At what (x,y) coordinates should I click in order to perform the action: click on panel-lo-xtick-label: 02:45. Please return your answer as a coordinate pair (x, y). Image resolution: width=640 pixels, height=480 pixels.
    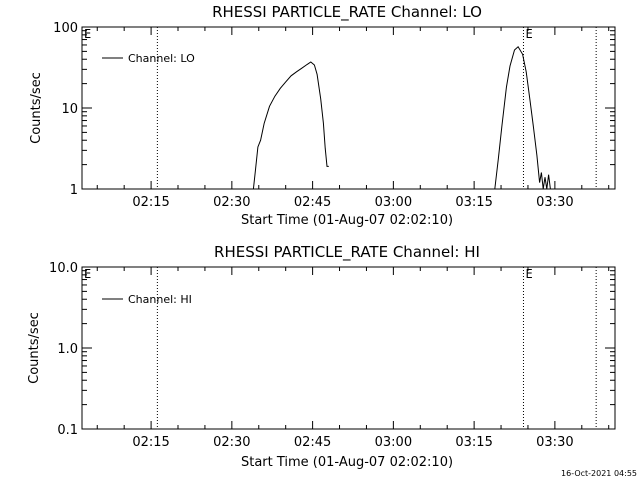
    Looking at the image, I should click on (312, 202).